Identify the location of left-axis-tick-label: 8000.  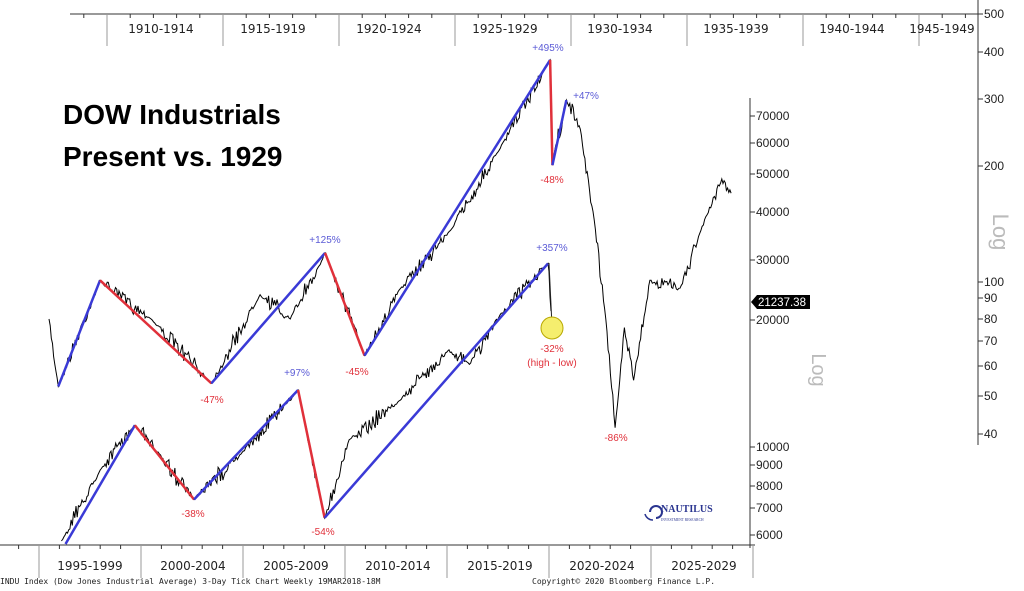
(769, 486).